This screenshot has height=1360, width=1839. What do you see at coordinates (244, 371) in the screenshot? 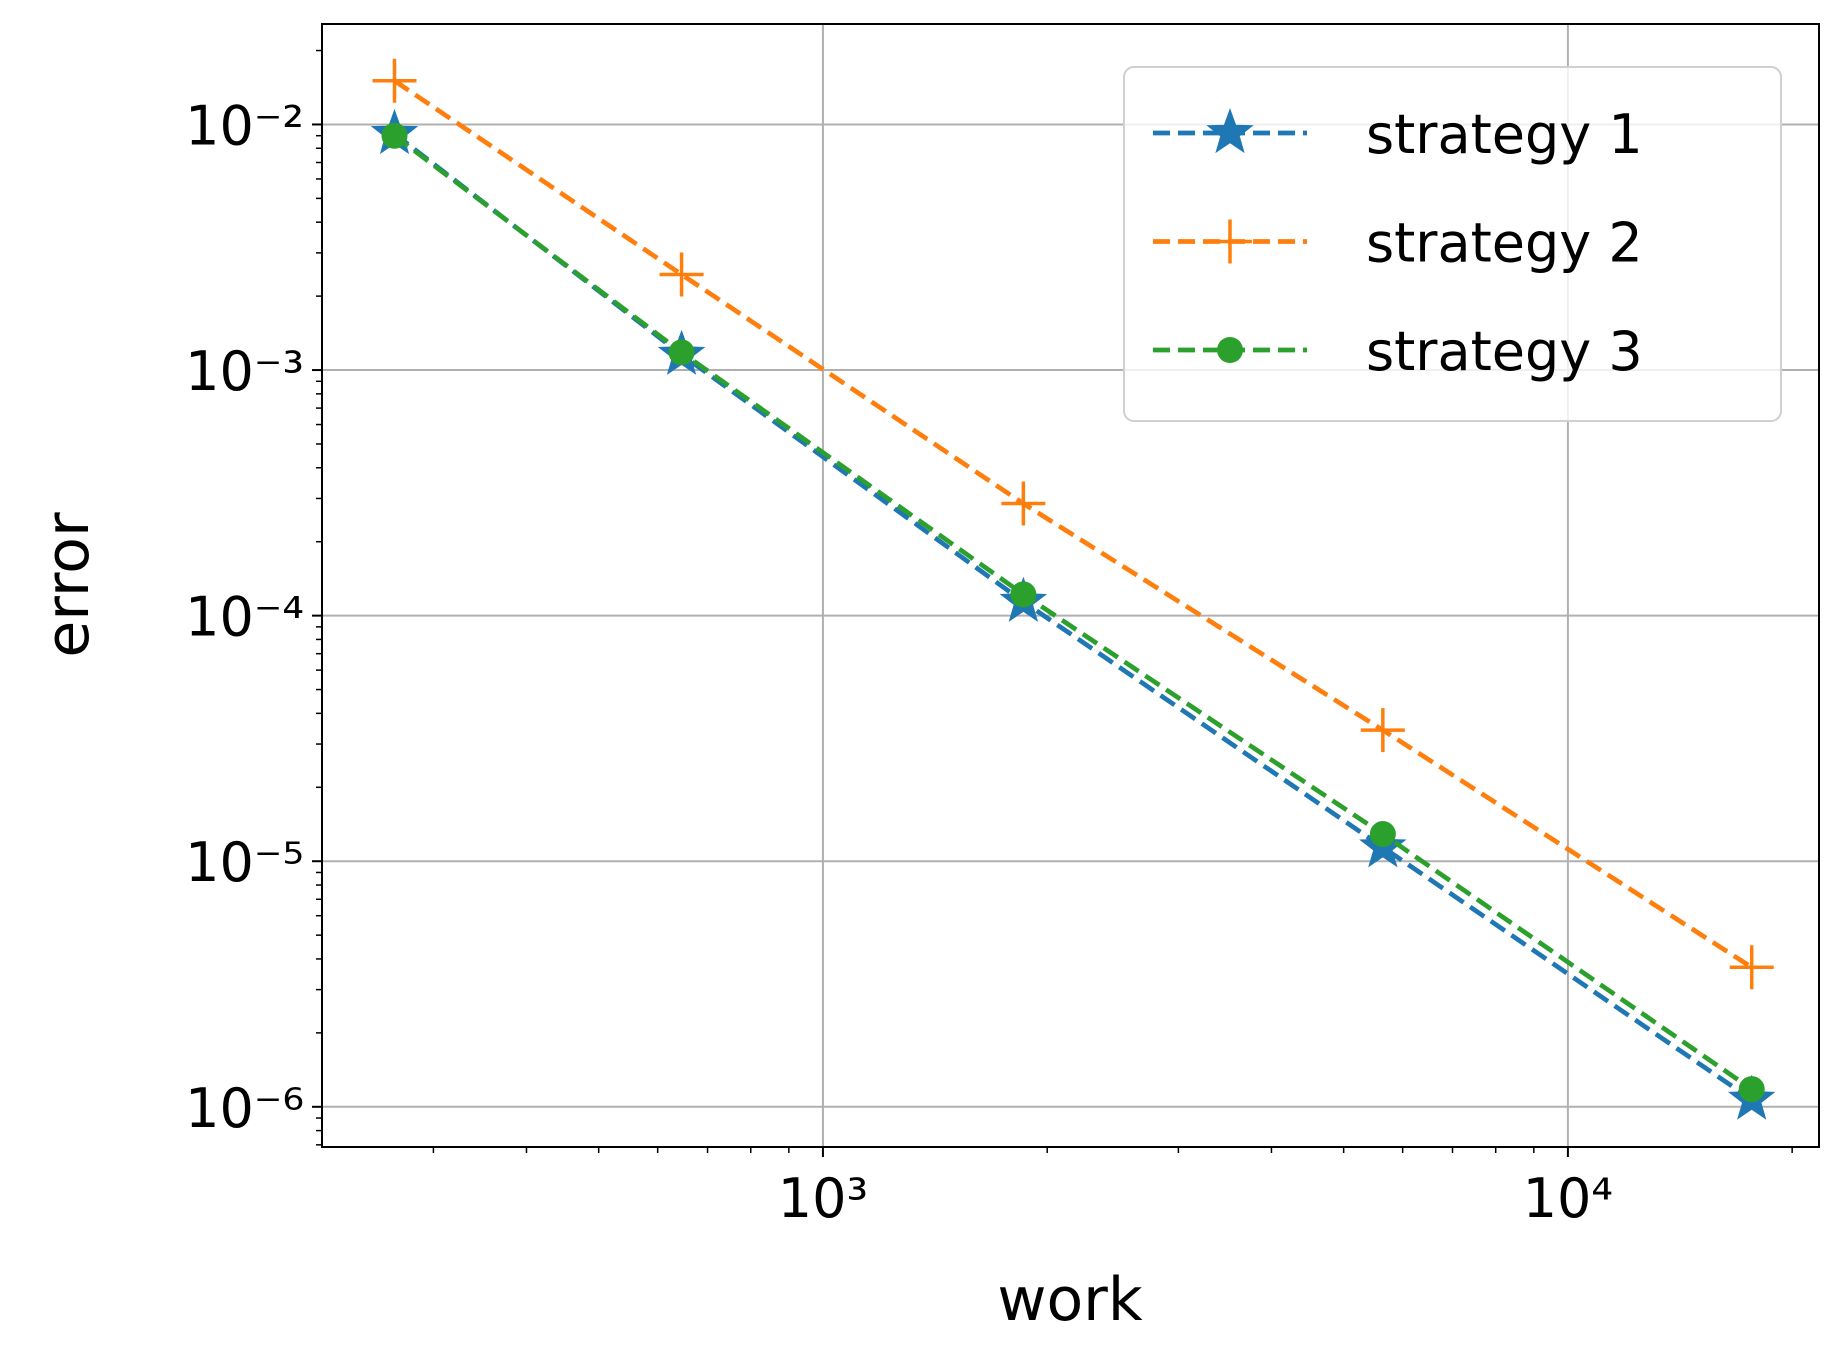
I see `y-tick-label: 10⁻³` at bounding box center [244, 371].